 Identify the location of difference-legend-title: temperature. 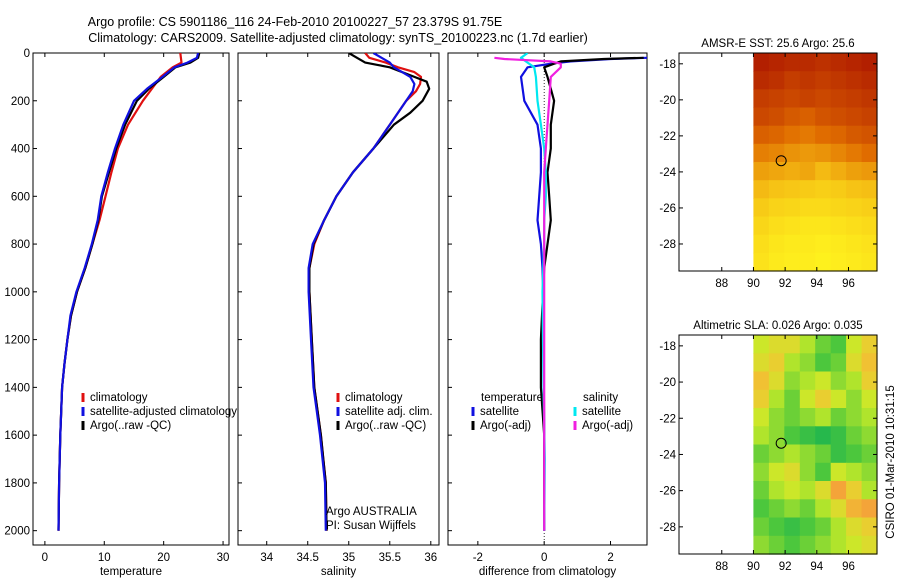
(512, 398).